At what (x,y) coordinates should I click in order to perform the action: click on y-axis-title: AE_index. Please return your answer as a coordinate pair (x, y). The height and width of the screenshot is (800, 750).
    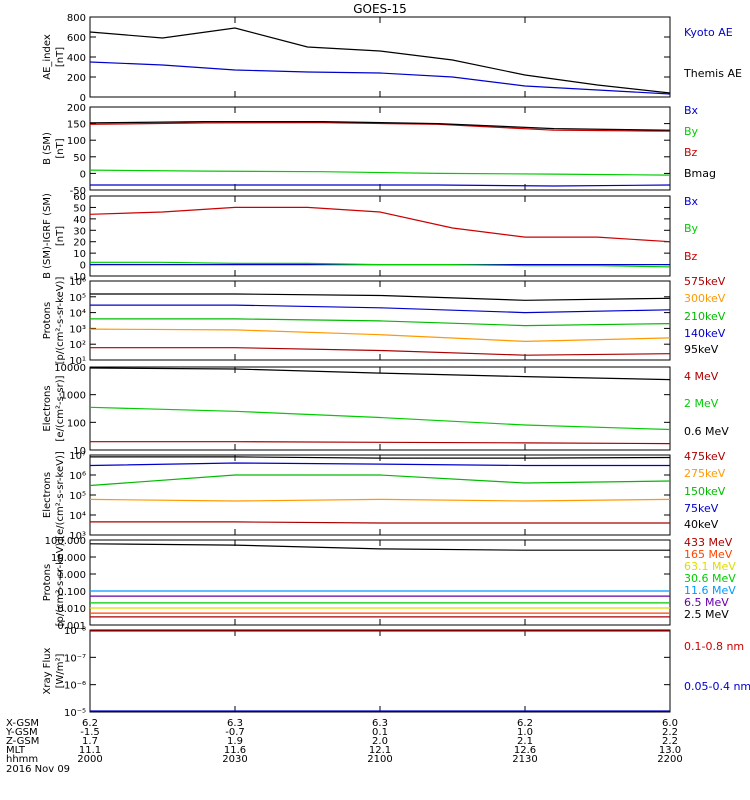
    Looking at the image, I should click on (47, 57).